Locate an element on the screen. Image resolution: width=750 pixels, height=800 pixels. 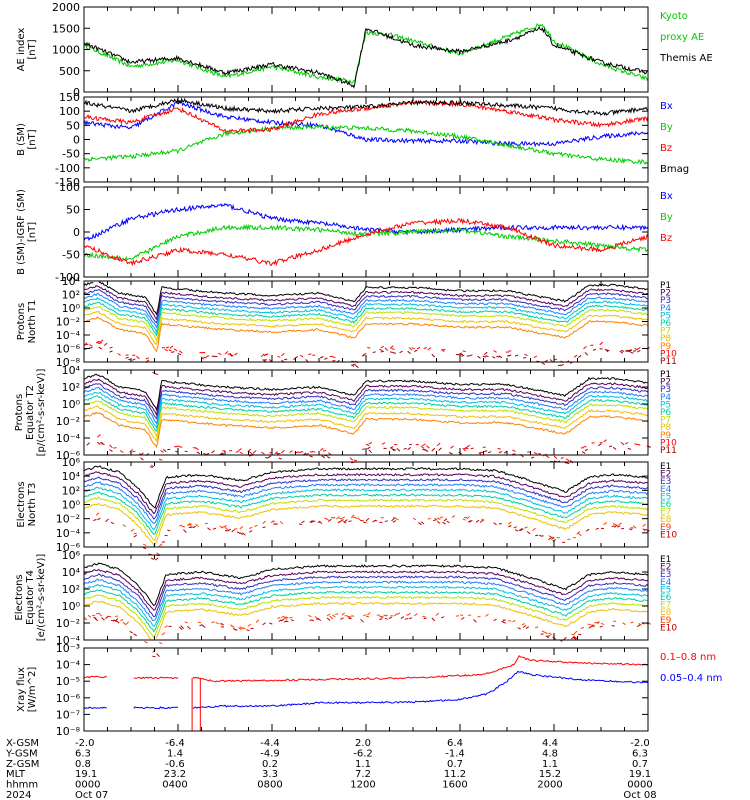
x-axis-value: 6.4 is located at coordinates (455, 743).